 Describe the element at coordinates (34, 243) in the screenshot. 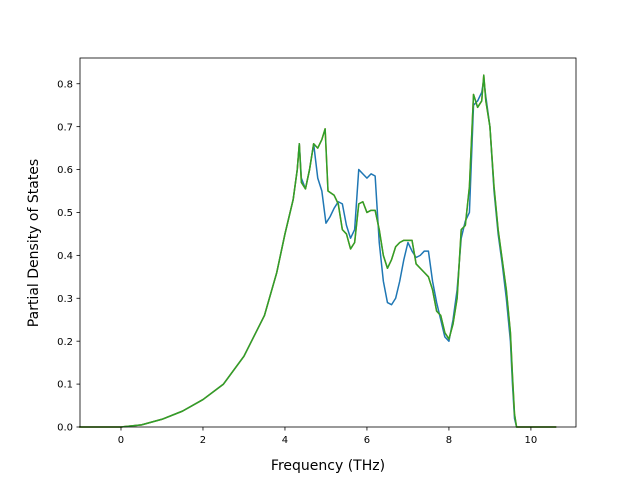

I see `y-axis-label: Partial Density of States` at that location.